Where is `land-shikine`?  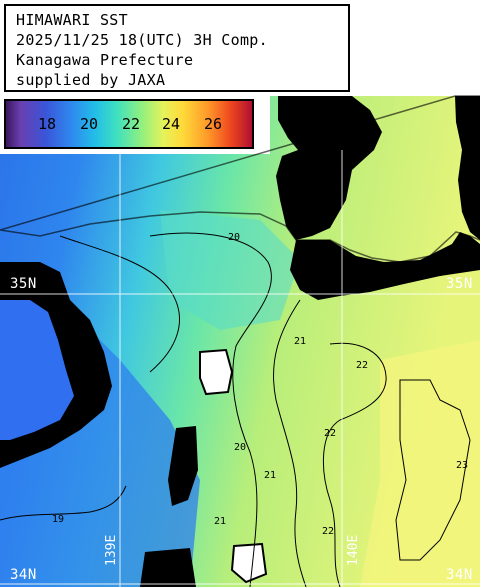 land-shikine is located at coordinates (168, 567).